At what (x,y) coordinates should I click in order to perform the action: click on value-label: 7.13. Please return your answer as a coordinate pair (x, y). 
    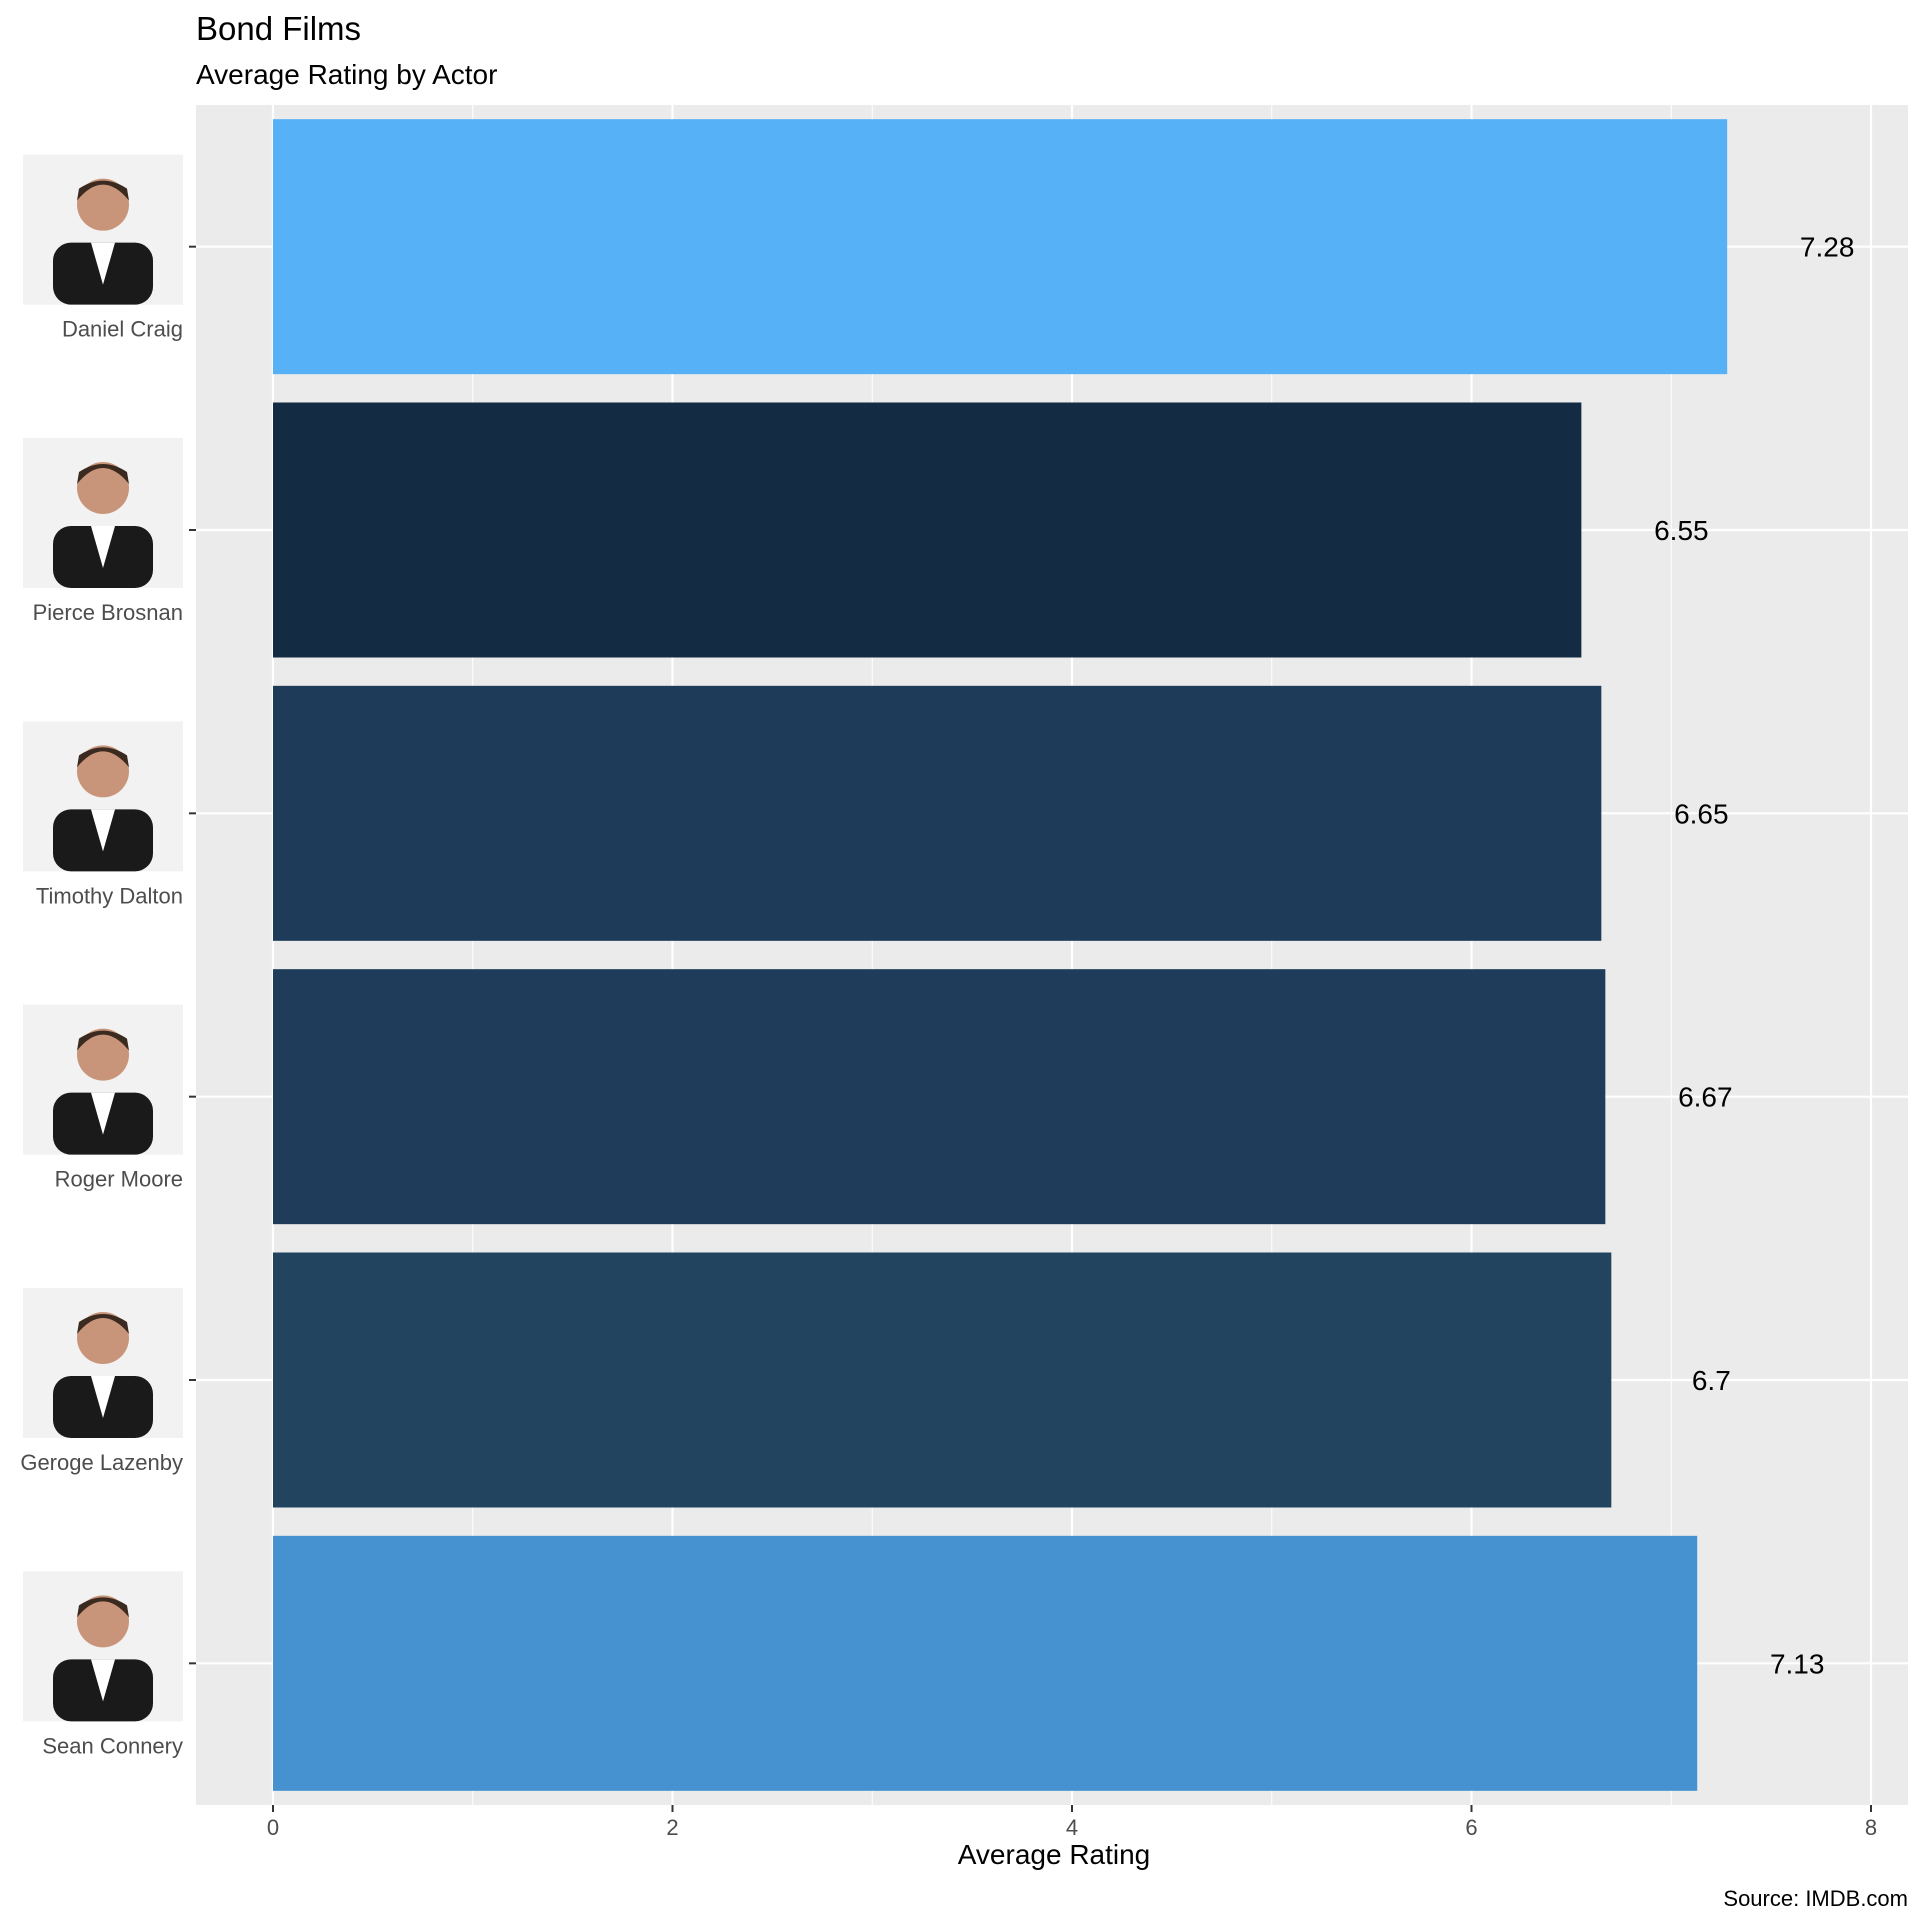
    Looking at the image, I should click on (1797, 1663).